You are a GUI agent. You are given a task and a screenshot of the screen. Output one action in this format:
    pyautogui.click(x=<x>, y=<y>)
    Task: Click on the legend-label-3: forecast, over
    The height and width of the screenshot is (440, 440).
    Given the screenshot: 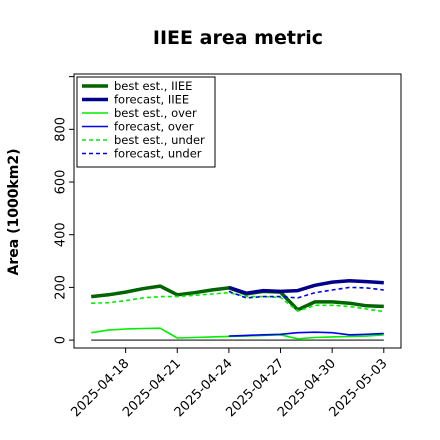 What is the action you would take?
    pyautogui.click(x=154, y=127)
    